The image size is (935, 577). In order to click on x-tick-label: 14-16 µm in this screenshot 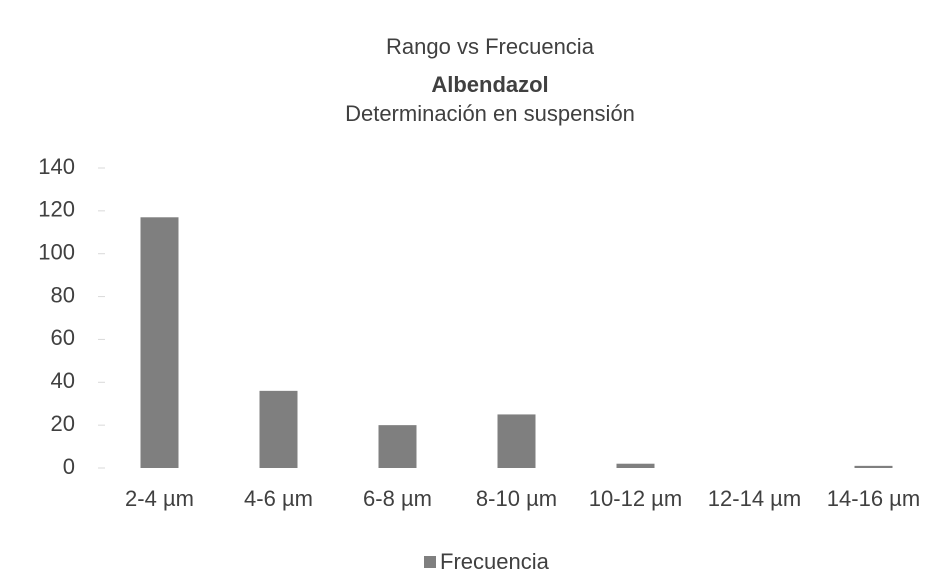, I will do `click(873, 498)`.